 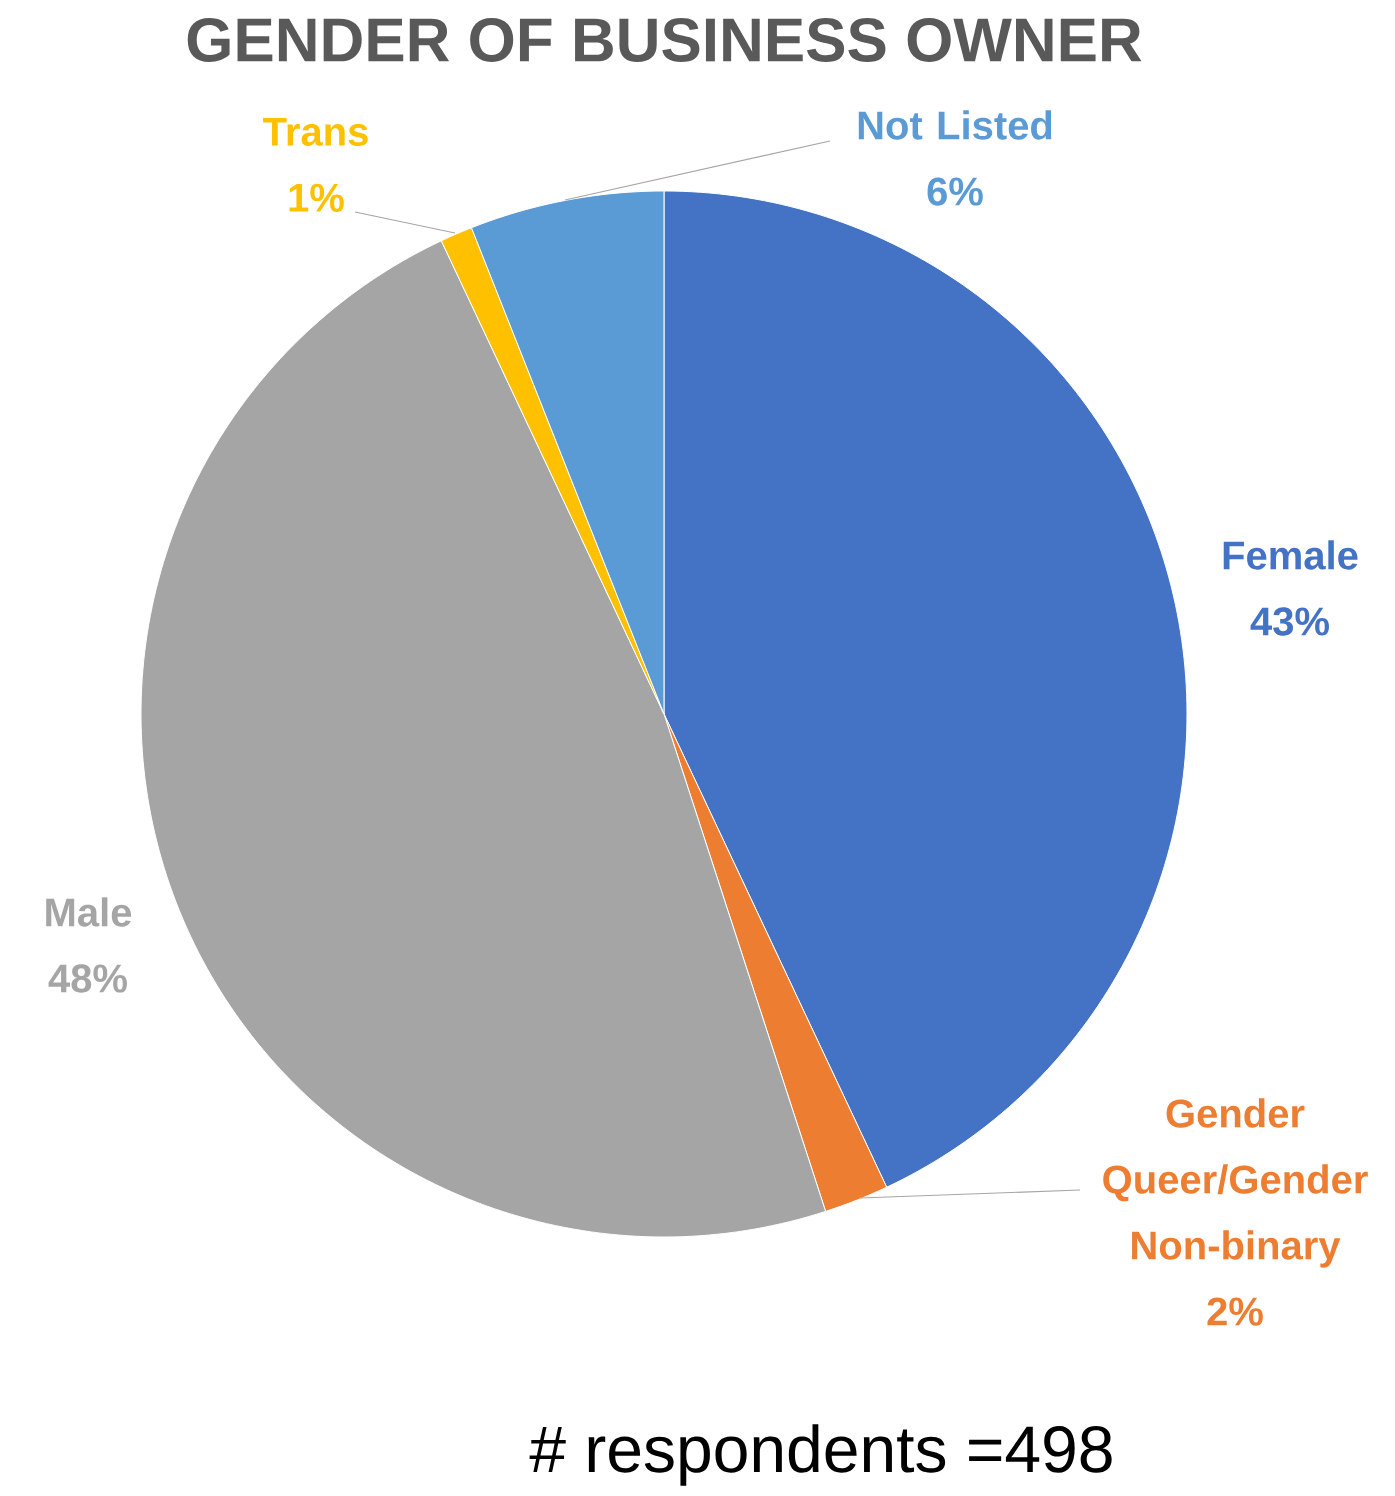 What do you see at coordinates (315, 132) in the screenshot?
I see `slice-label: Trans` at bounding box center [315, 132].